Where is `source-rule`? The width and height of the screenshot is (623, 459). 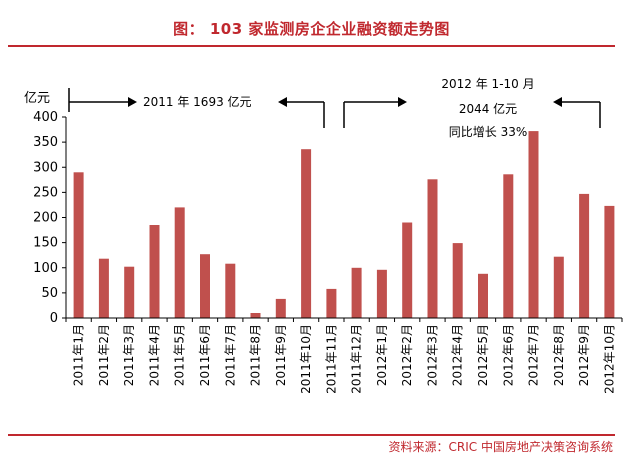
source-rule is located at coordinates (311, 435).